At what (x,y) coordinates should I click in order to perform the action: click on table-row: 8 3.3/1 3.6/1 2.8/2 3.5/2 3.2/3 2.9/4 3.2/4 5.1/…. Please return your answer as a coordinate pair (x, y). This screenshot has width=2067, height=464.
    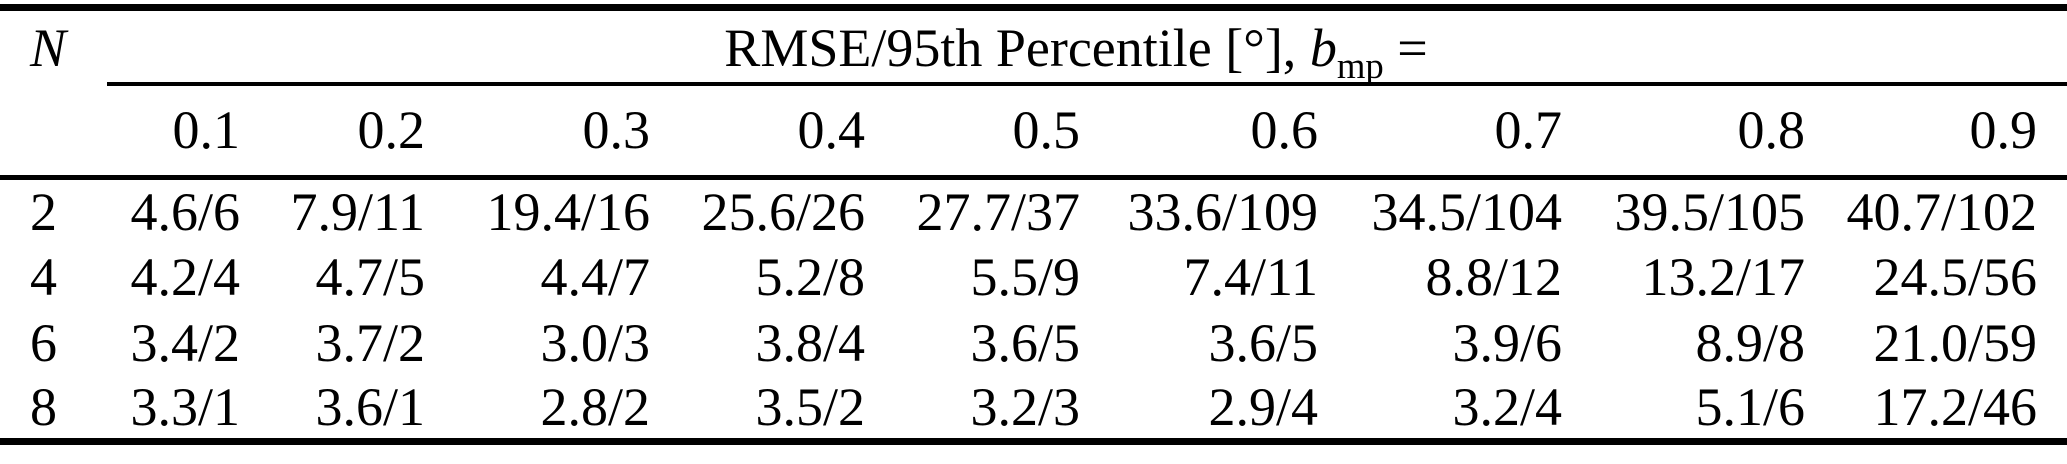
    Looking at the image, I should click on (1033, 409).